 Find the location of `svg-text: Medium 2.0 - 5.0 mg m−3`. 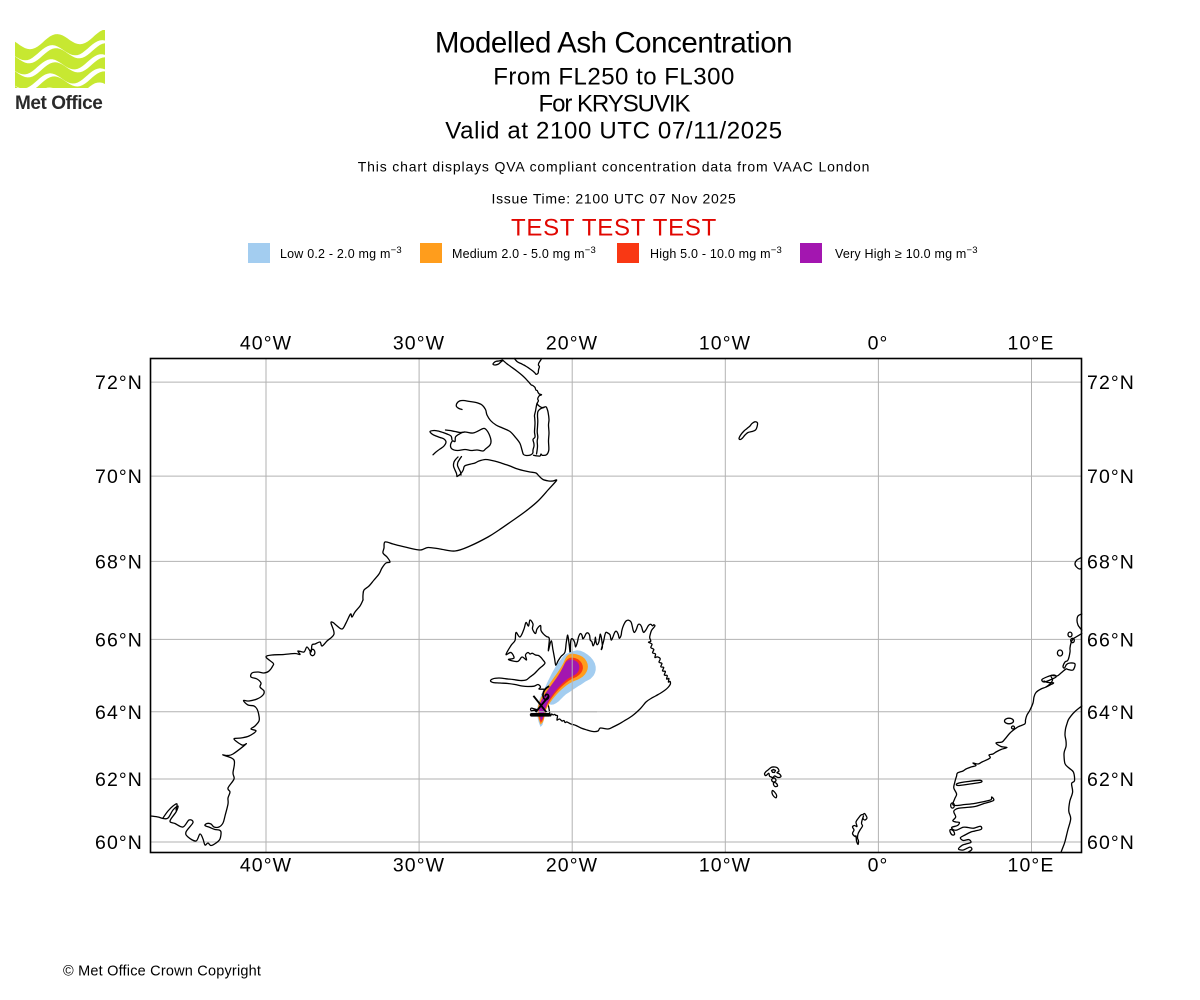

svg-text: Medium 2.0 - 5.0 mg m−3 is located at coordinates (524, 253).